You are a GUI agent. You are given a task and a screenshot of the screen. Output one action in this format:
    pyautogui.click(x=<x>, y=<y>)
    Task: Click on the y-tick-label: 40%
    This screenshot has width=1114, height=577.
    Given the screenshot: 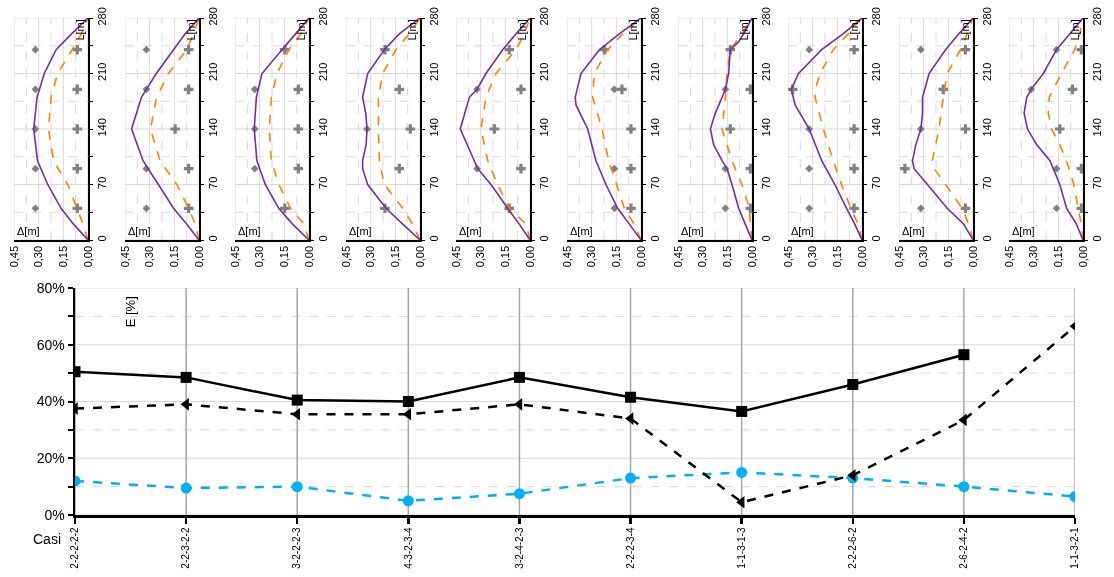 What is the action you would take?
    pyautogui.click(x=50, y=401)
    